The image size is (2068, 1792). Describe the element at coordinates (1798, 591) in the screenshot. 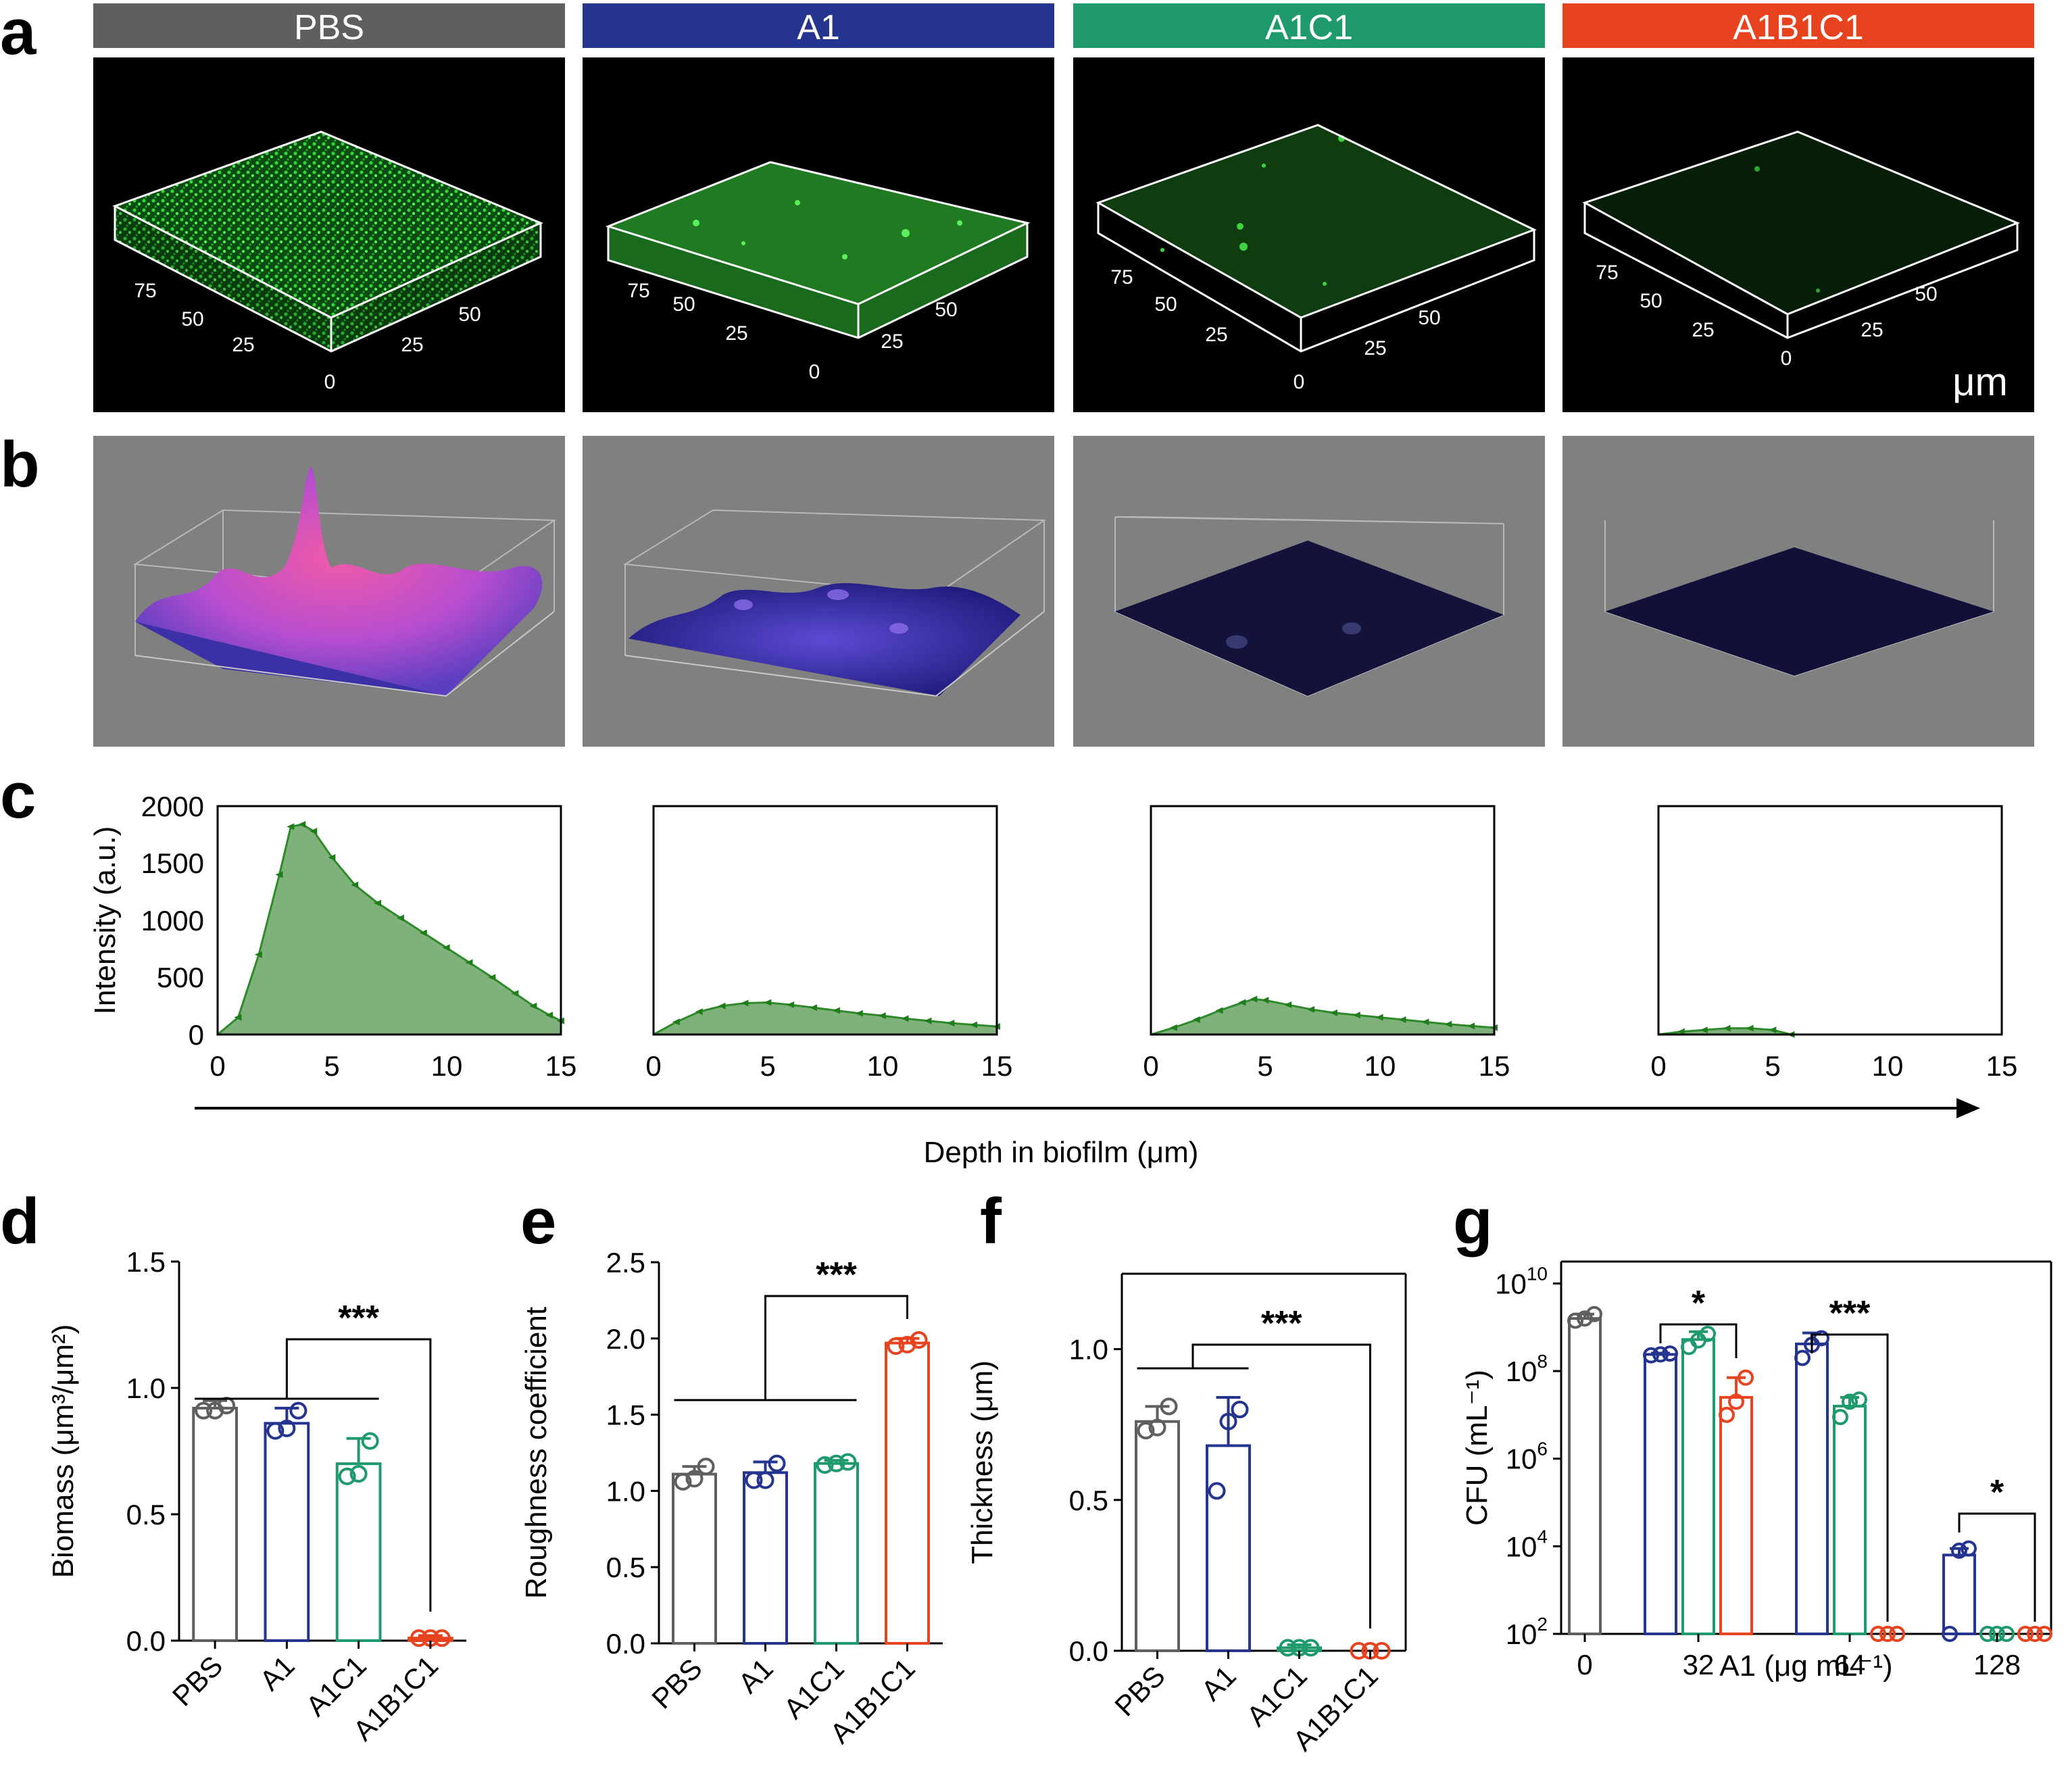

I see `surface-a1b1c1` at that location.